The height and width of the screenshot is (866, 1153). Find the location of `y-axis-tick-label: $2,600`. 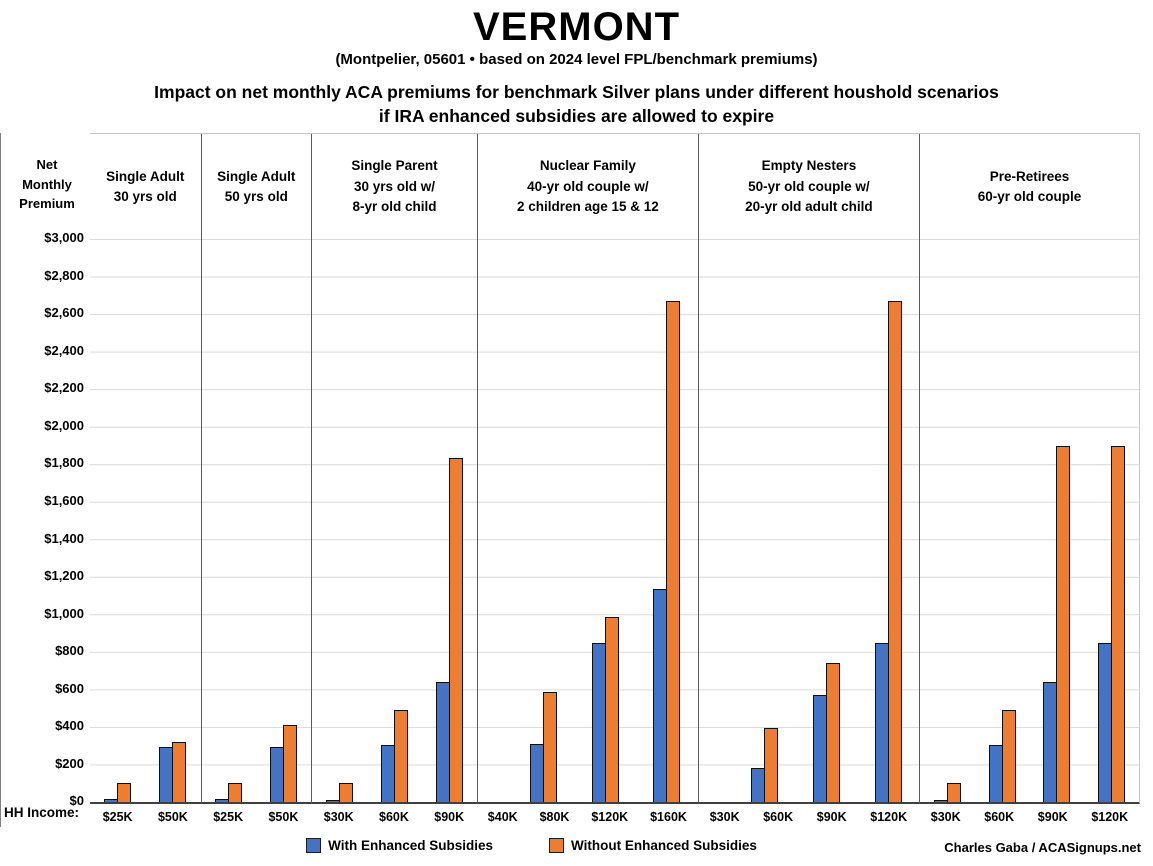

y-axis-tick-label: $2,600 is located at coordinates (64, 313).